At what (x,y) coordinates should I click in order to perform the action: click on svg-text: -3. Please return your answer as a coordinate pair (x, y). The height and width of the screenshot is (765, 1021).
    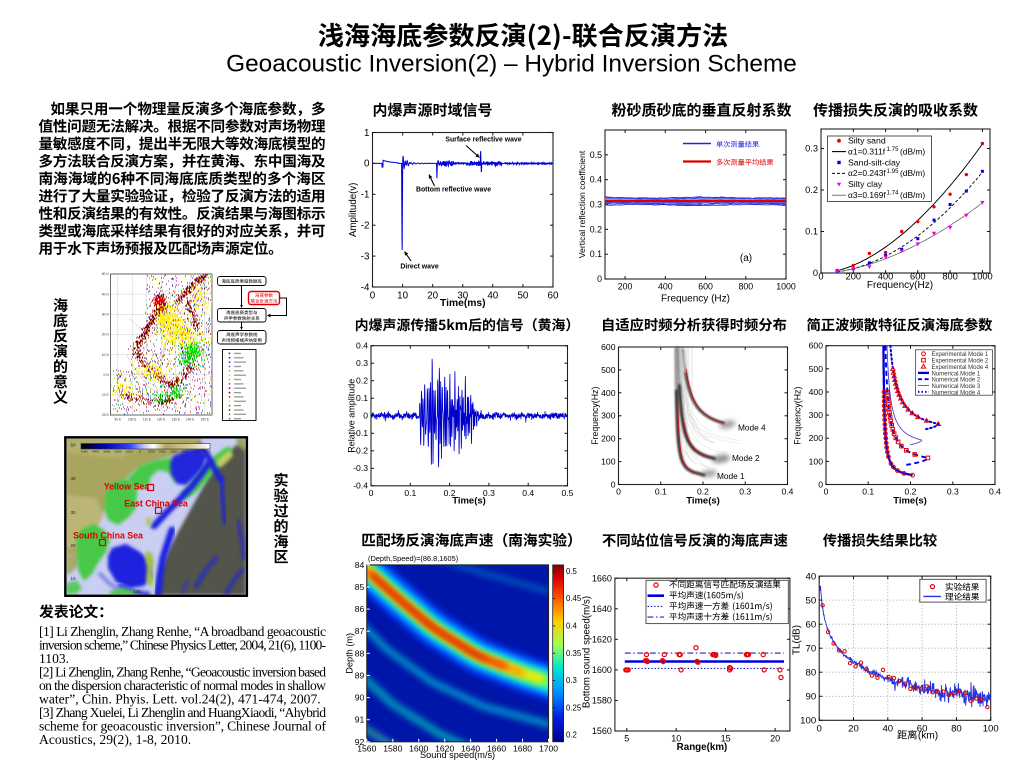
    Looking at the image, I should click on (365, 256).